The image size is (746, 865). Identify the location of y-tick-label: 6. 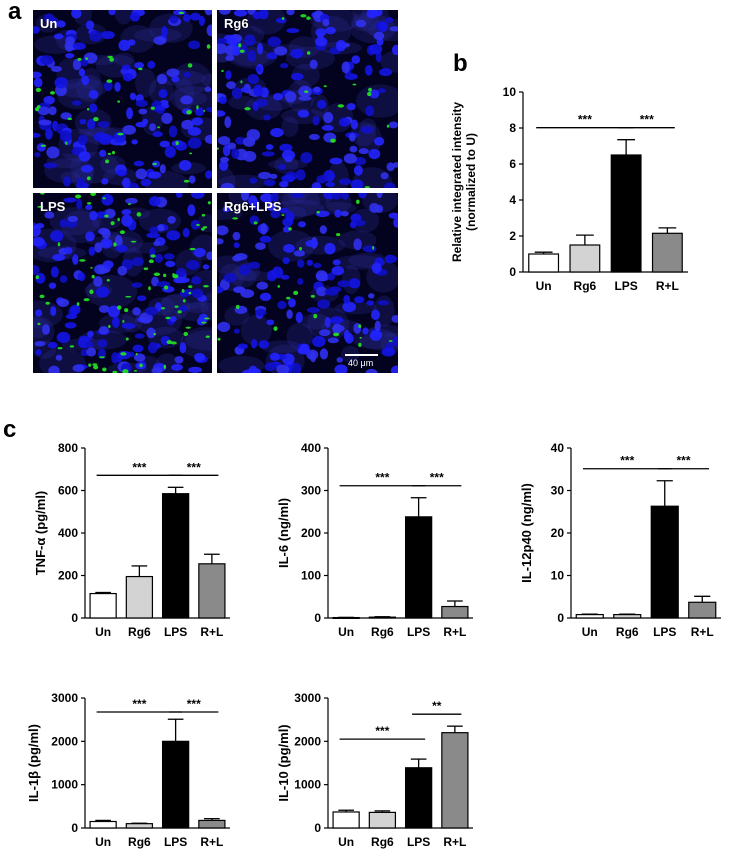
(512, 164).